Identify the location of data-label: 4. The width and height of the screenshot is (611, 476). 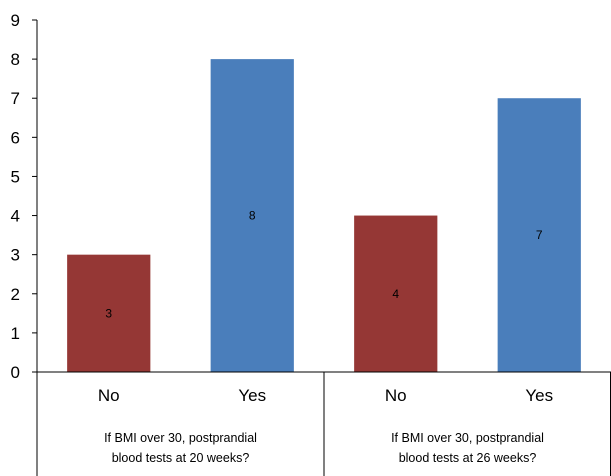
(395, 294).